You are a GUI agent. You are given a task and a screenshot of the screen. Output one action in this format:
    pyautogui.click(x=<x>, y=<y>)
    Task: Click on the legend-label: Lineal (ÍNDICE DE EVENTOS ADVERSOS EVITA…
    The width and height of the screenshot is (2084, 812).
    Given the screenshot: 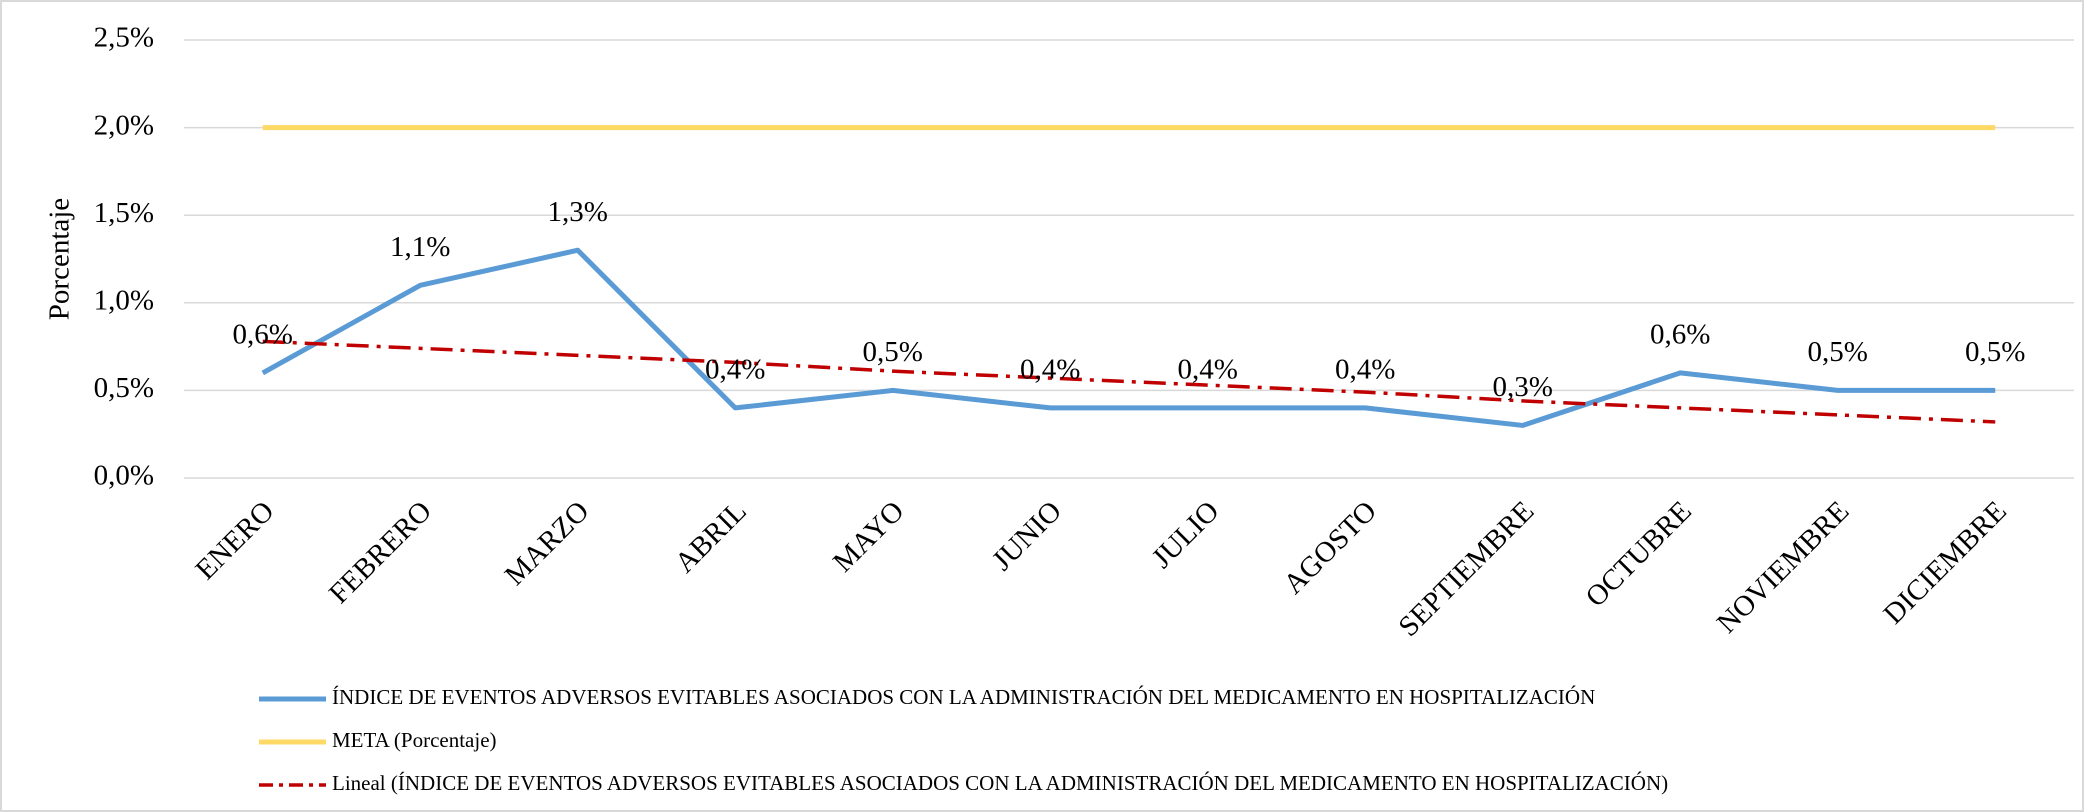 What is the action you would take?
    pyautogui.click(x=1000, y=783)
    